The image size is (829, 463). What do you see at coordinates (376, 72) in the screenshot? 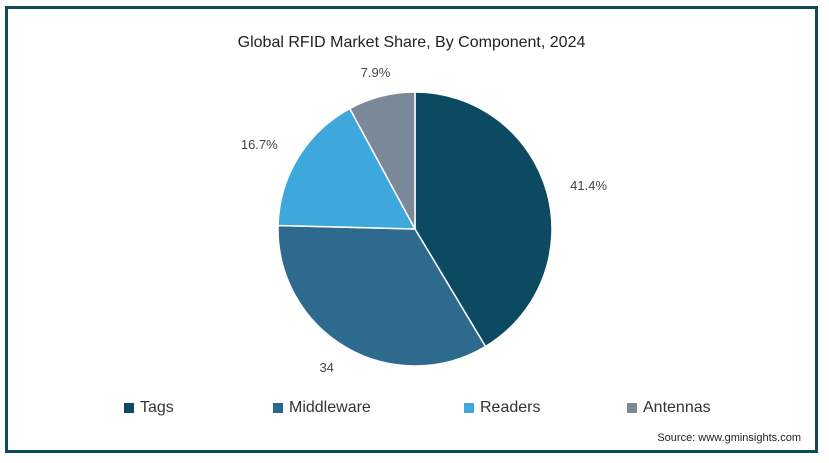
I see `slice-label-antennas: 7.9%` at bounding box center [376, 72].